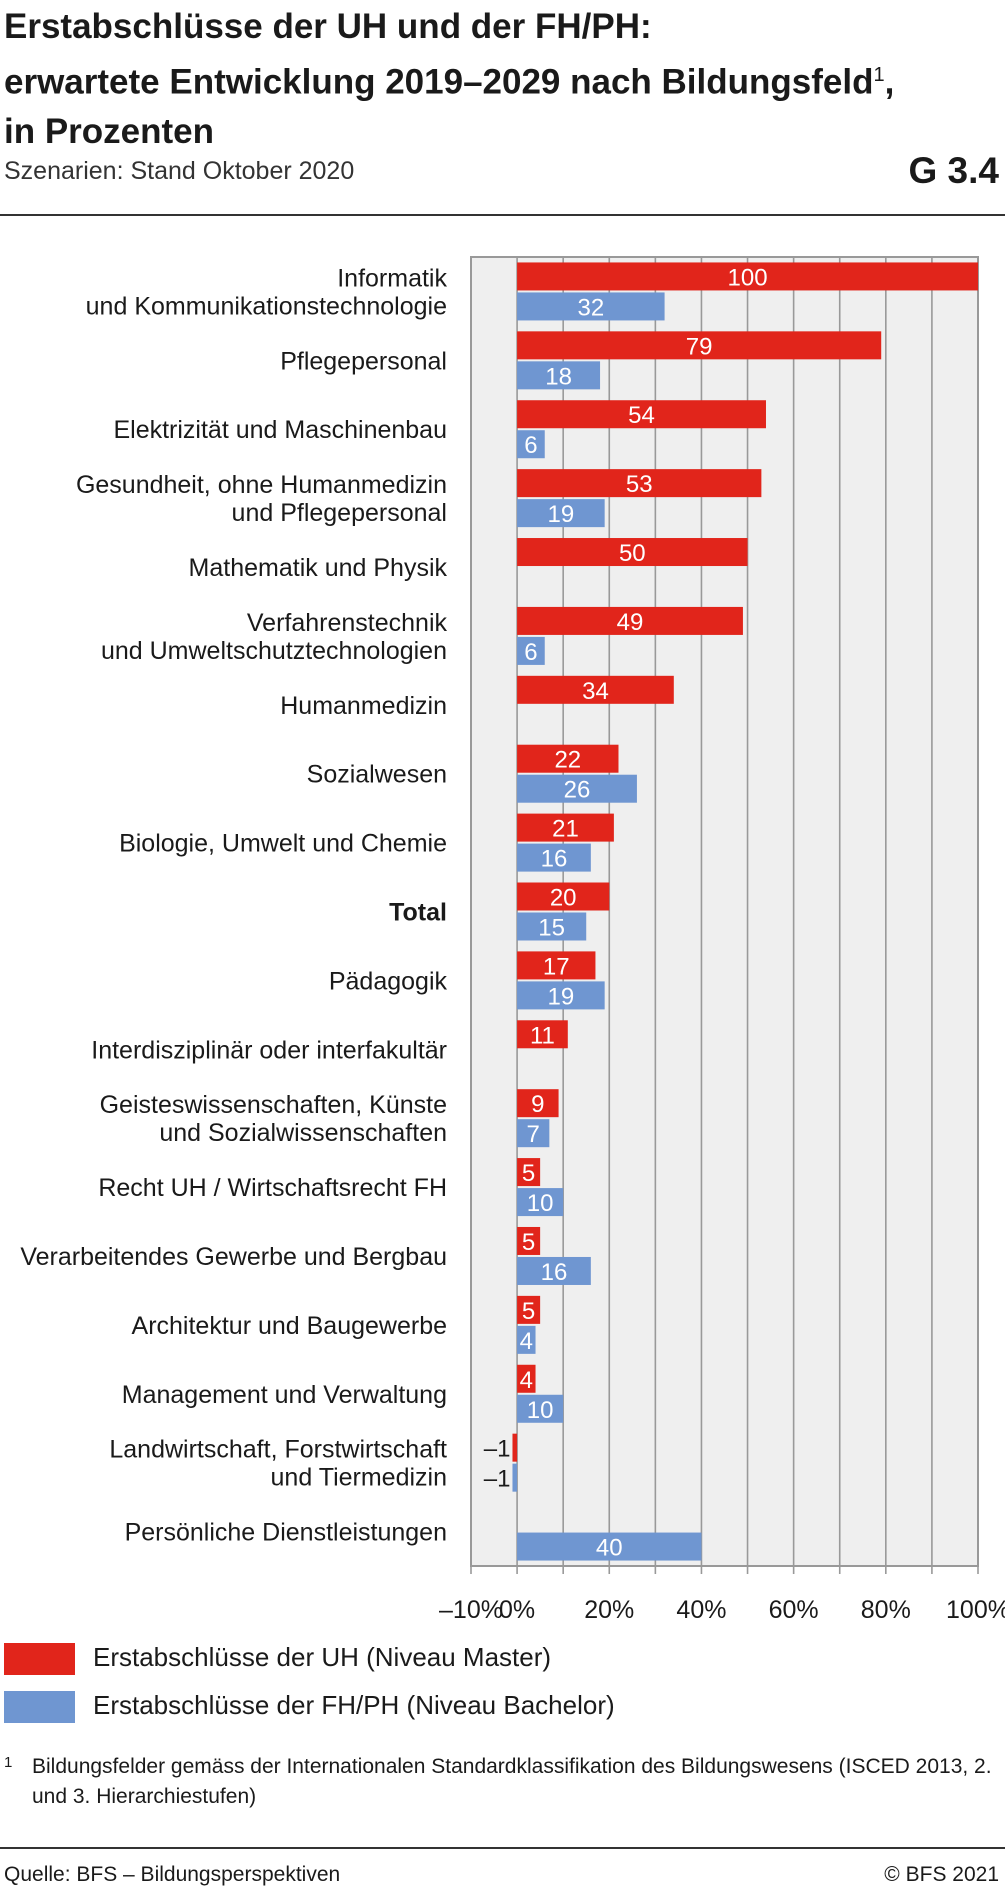 Image resolution: width=1005 pixels, height=1891 pixels. What do you see at coordinates (418, 913) in the screenshot?
I see `category-label: Total` at bounding box center [418, 913].